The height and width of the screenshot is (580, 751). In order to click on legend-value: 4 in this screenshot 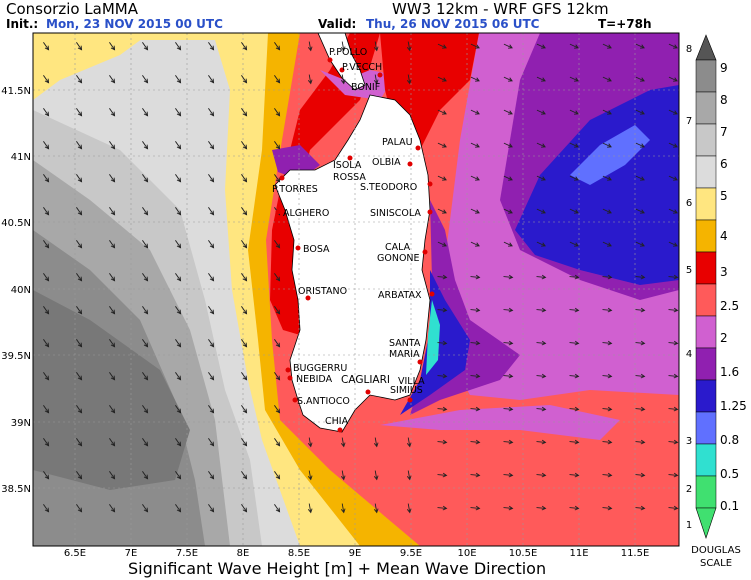, I will do `click(724, 236)`.